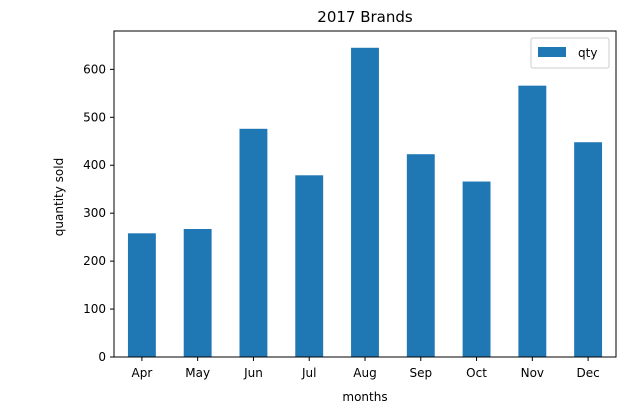 Image resolution: width=643 pixels, height=409 pixels. I want to click on y-tick-label-300: 300, so click(94, 213).